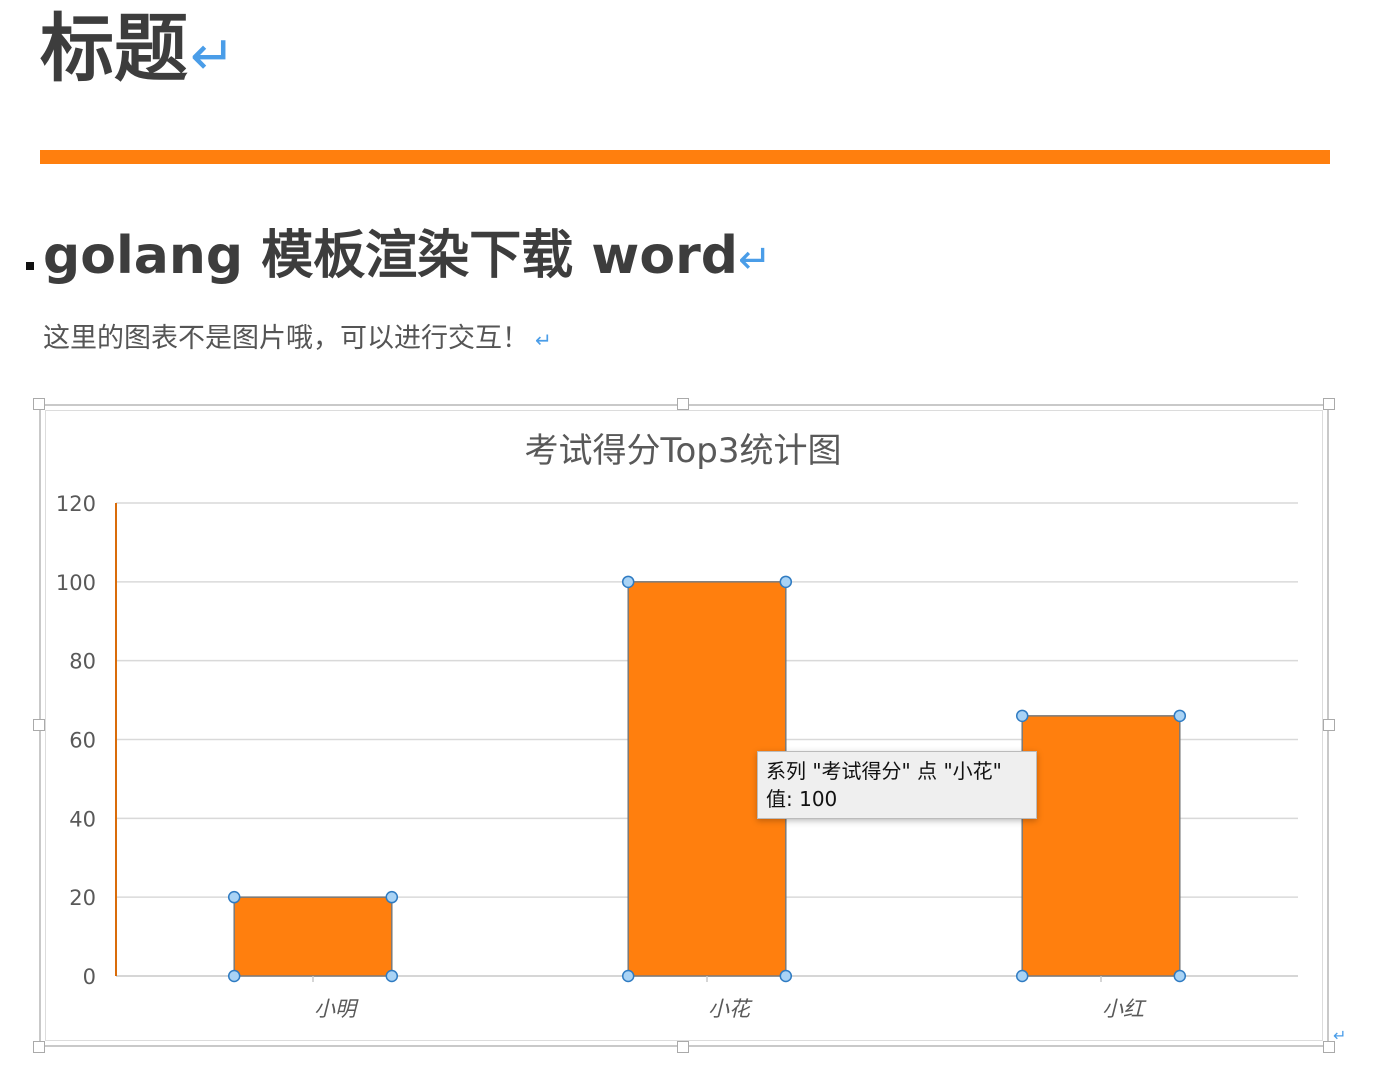 The height and width of the screenshot is (1074, 1392). What do you see at coordinates (76, 504) in the screenshot?
I see `y-tick-label: 120` at bounding box center [76, 504].